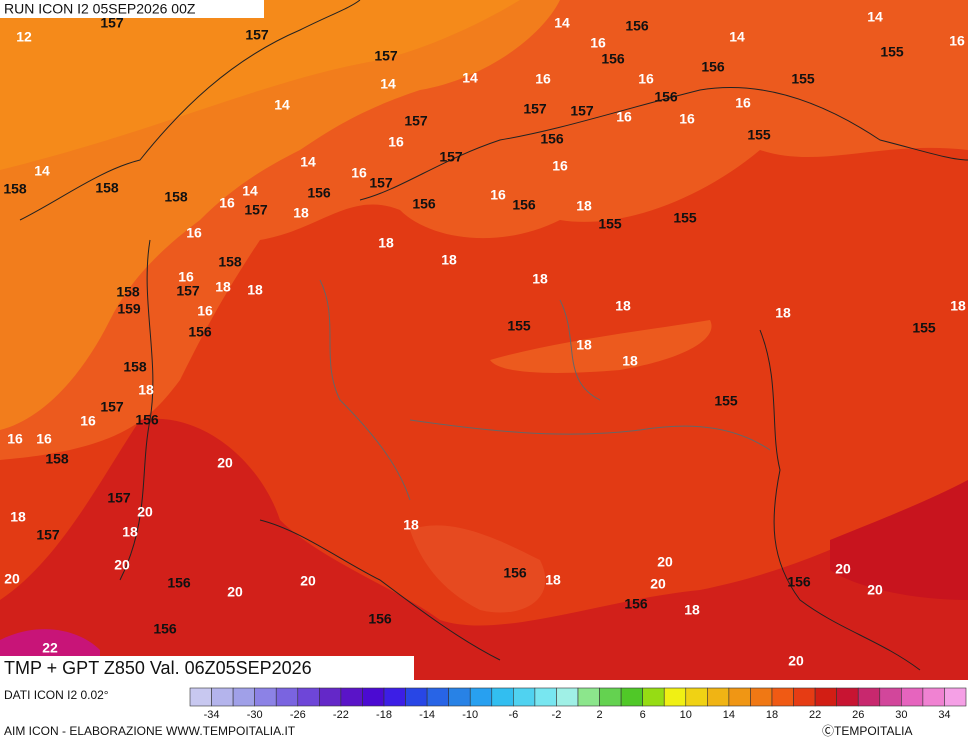  I want to click on colorbar-tick-label: 30, so click(901, 715).